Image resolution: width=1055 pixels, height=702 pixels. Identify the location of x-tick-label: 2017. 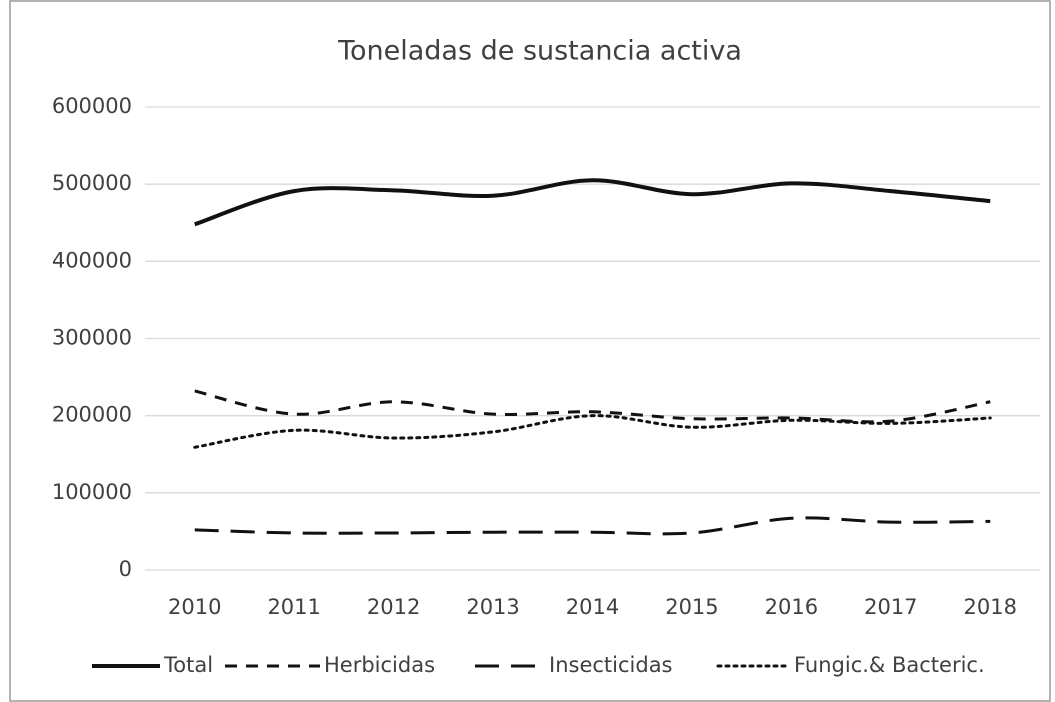
(890, 607).